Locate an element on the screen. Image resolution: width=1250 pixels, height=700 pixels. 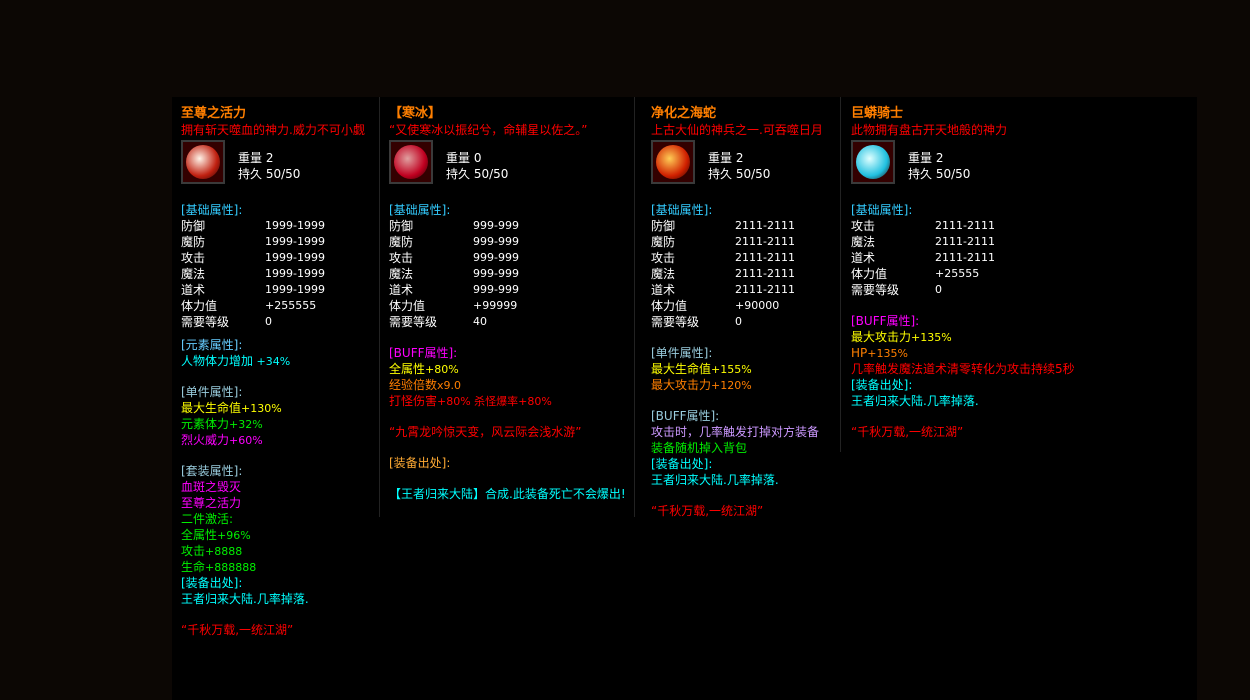
attribute-label: 打怪伤害 is located at coordinates (413, 401).